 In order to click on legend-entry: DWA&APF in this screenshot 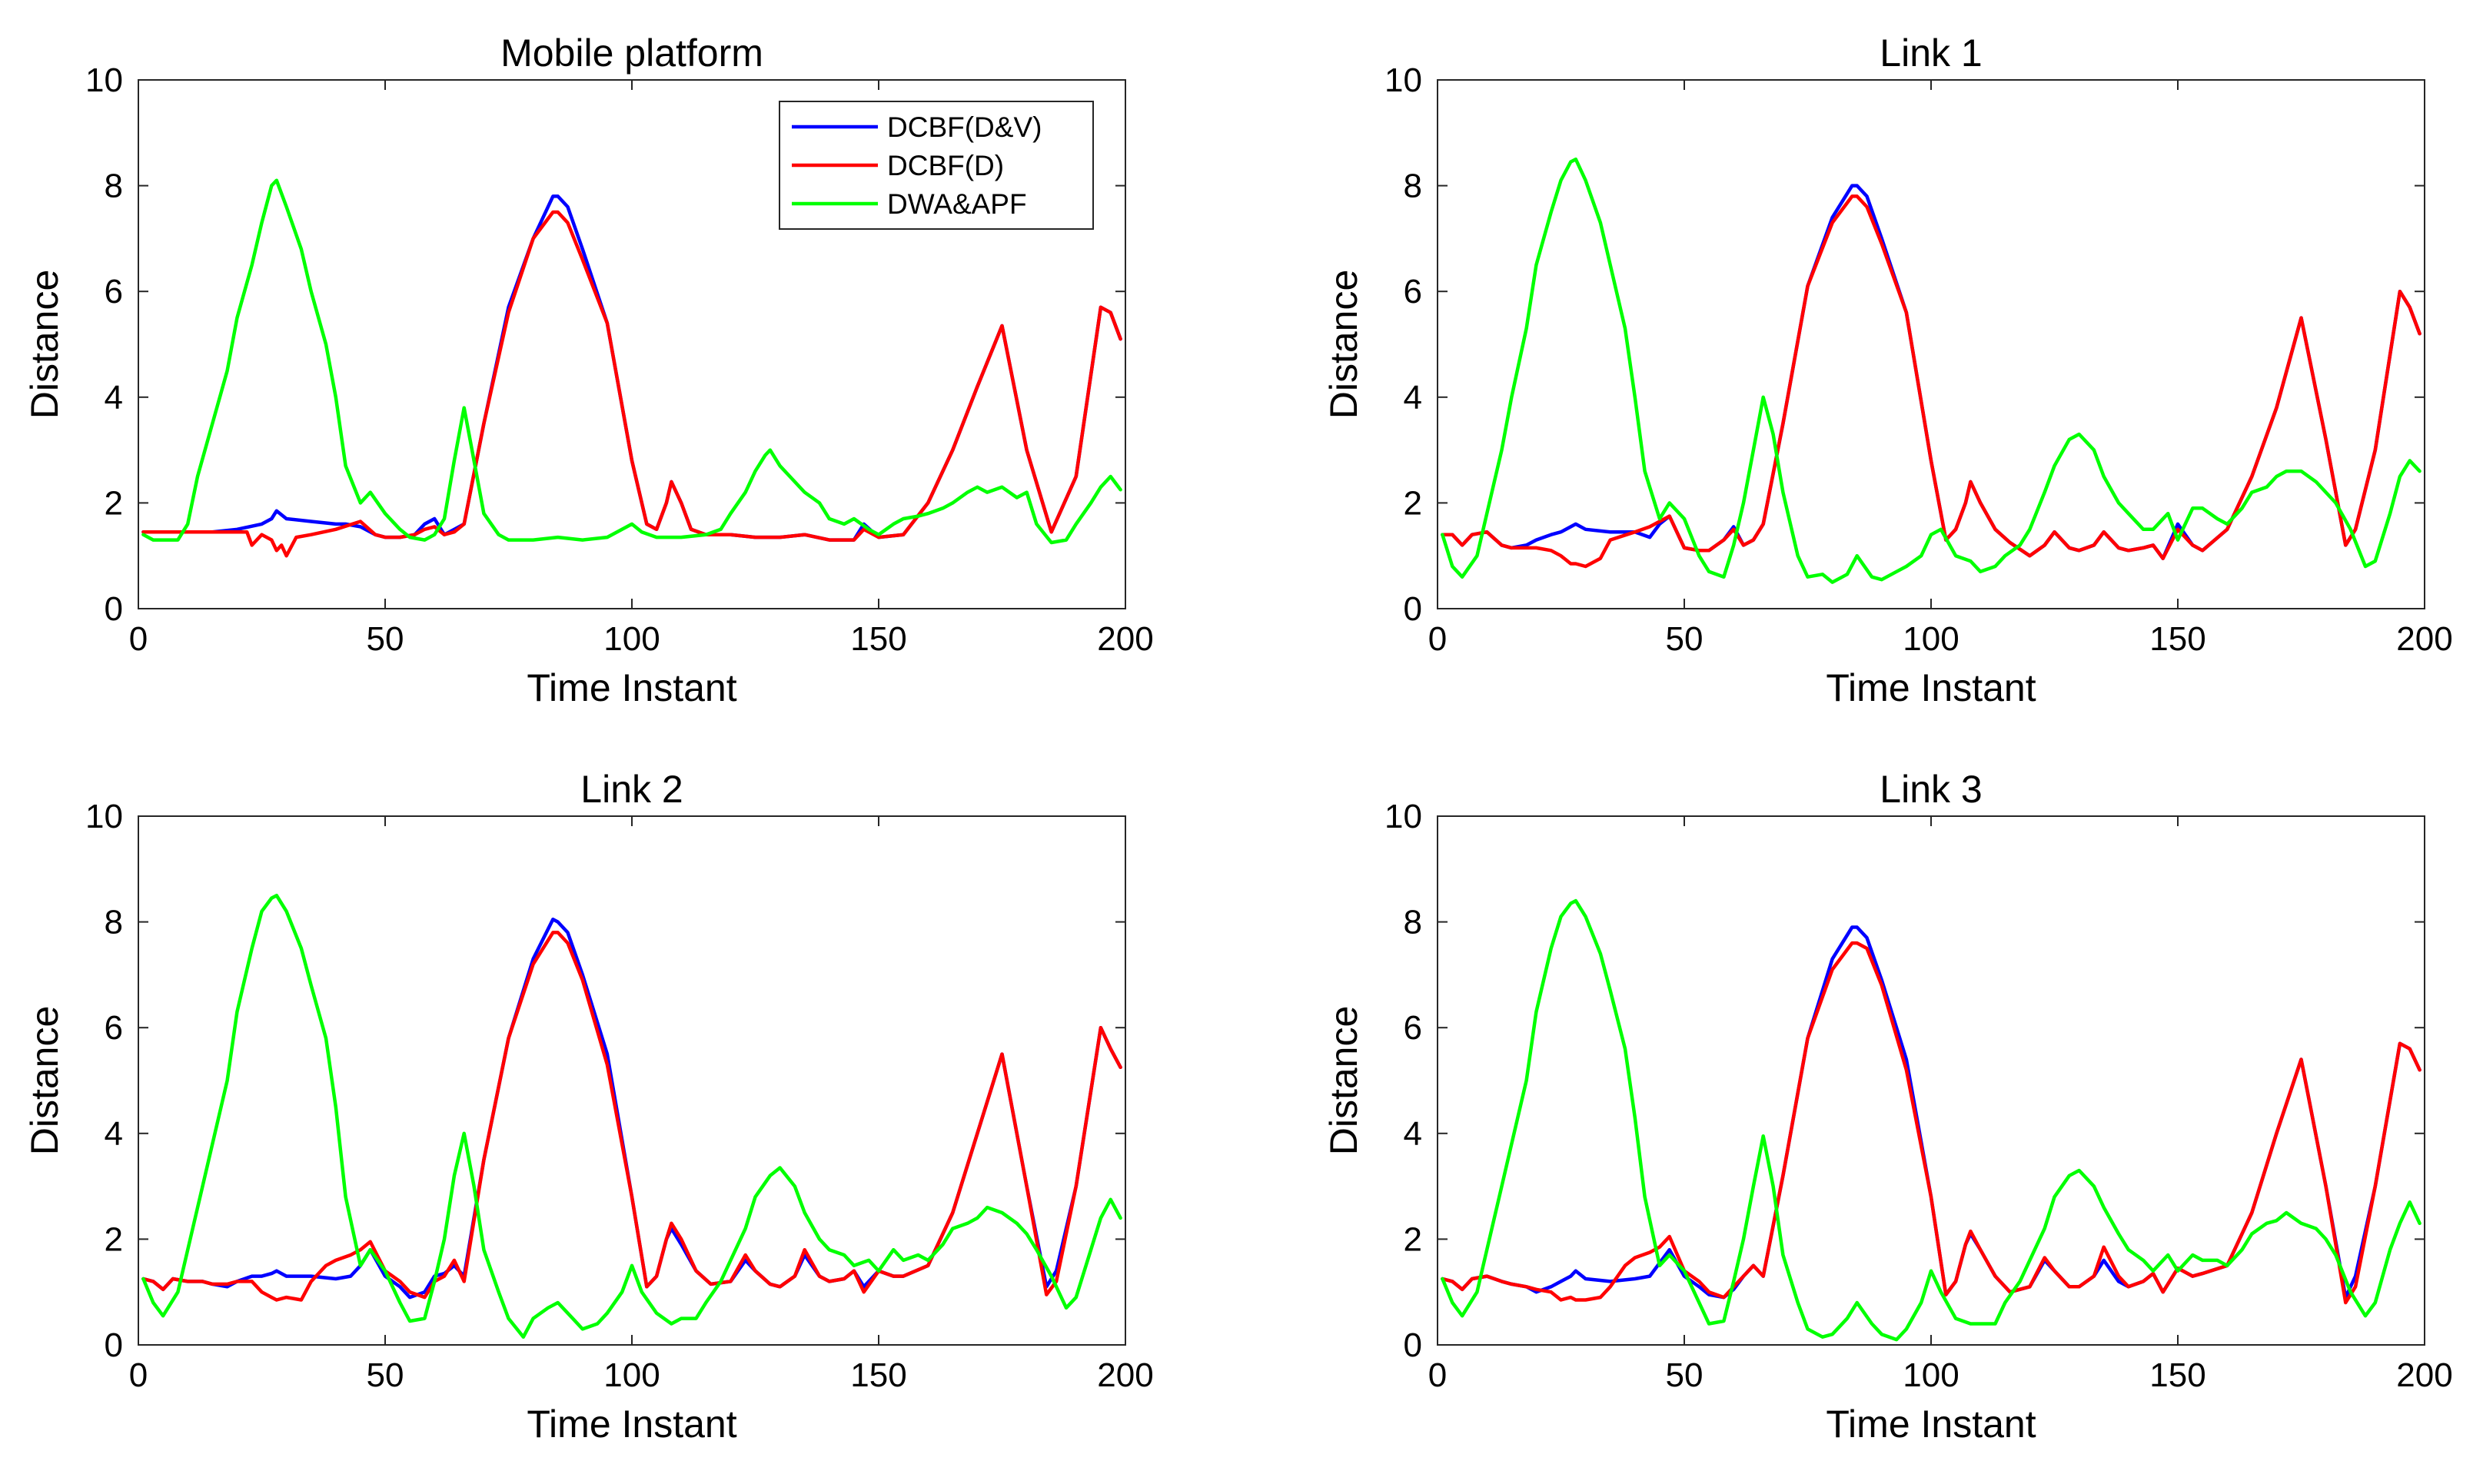, I will do `click(957, 204)`.